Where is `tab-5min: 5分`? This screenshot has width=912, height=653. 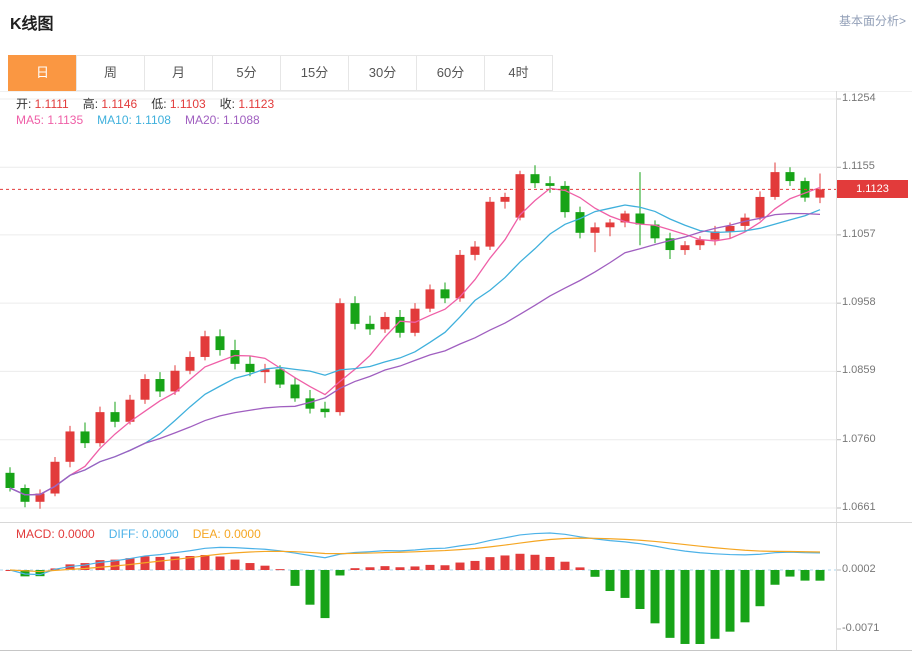 tab-5min: 5分 is located at coordinates (246, 73).